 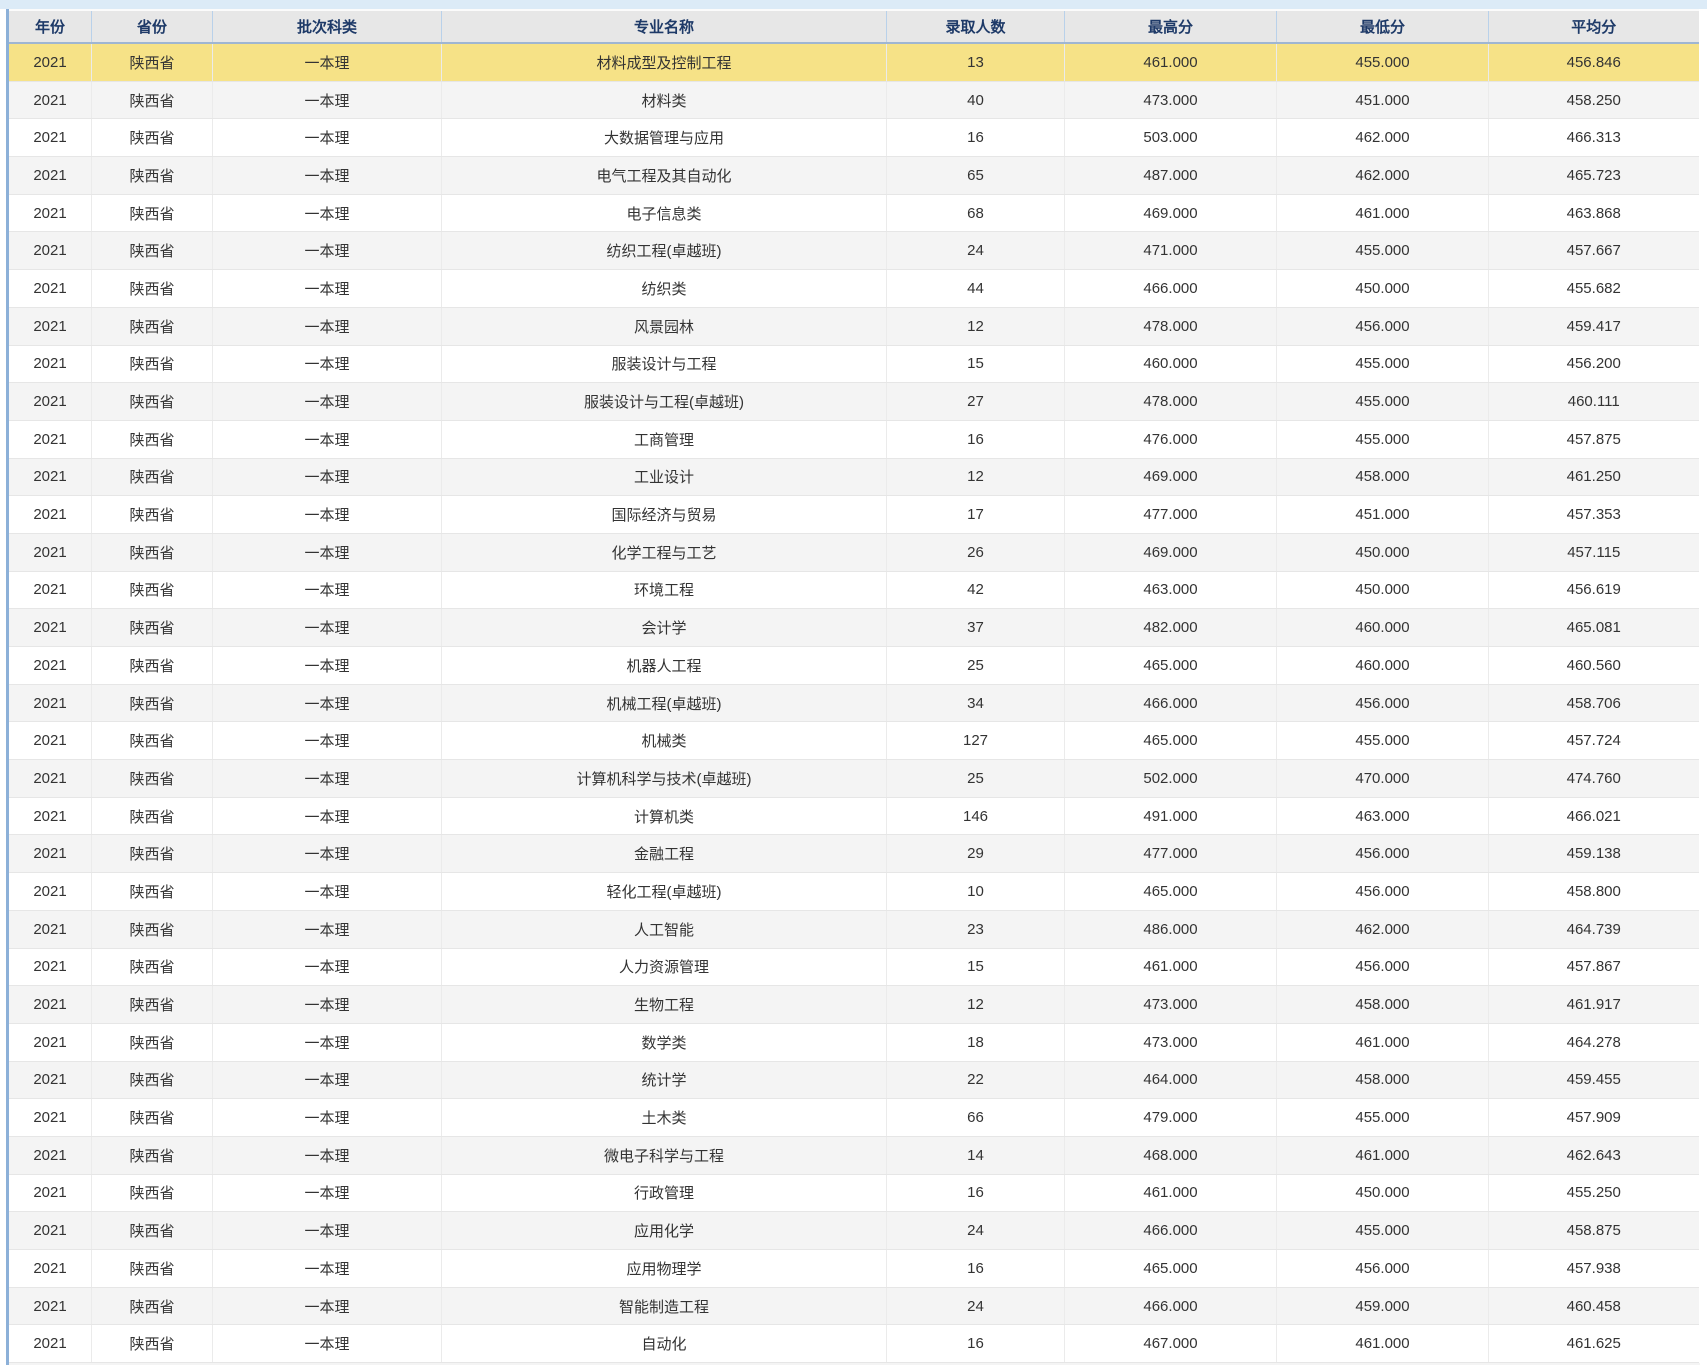 What do you see at coordinates (853, 514) in the screenshot?
I see `table-row: 2021 陕西省 一本理 国际经济与贸易 17 477.000 451.000 457.353` at bounding box center [853, 514].